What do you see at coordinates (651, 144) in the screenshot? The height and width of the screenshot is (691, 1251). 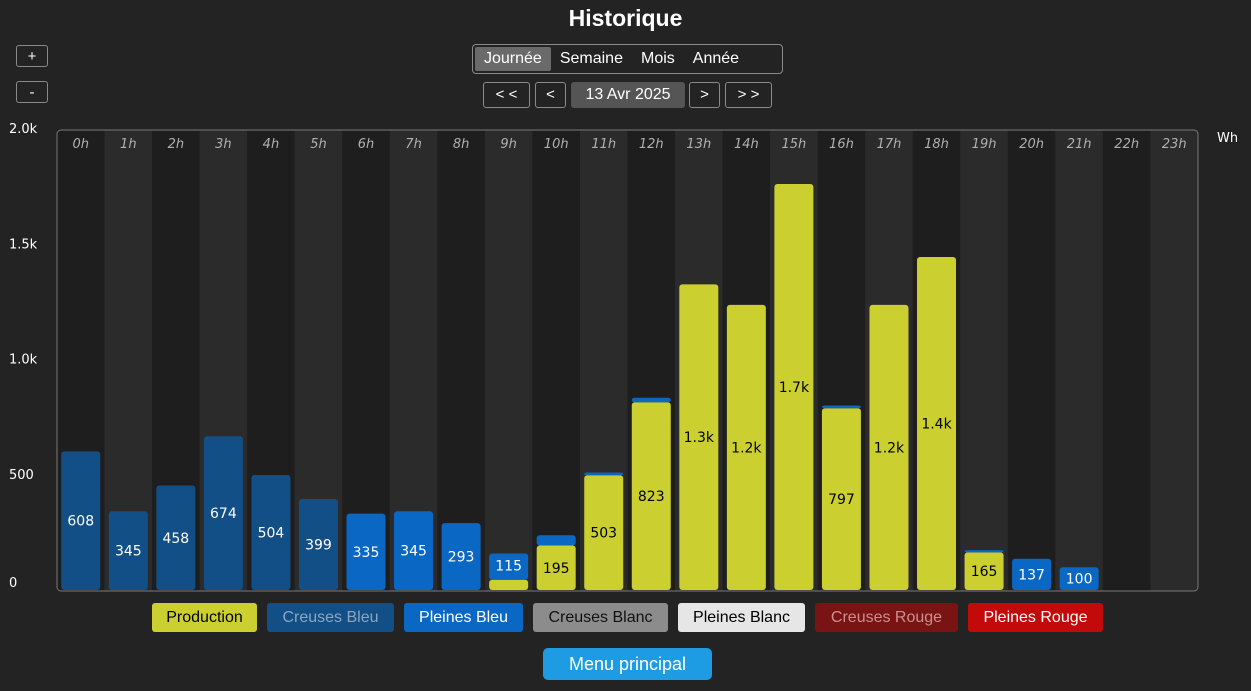 I see `hour-label: 12h` at bounding box center [651, 144].